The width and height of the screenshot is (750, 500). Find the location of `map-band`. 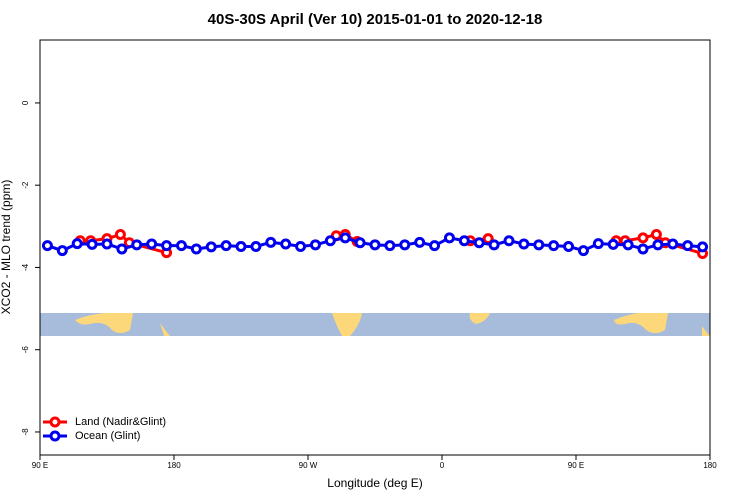

map-band is located at coordinates (375, 324).